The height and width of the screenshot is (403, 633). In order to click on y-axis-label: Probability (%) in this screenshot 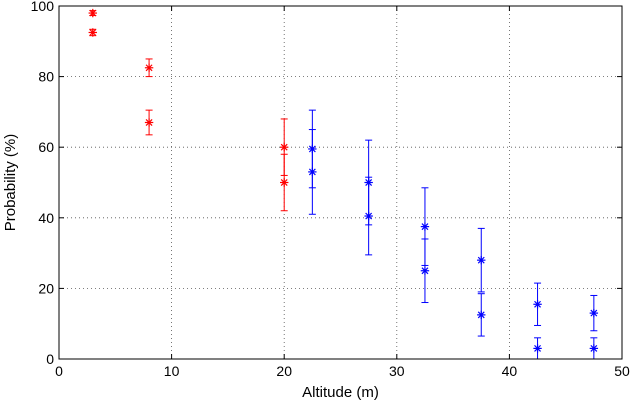, I will do `click(10, 183)`.